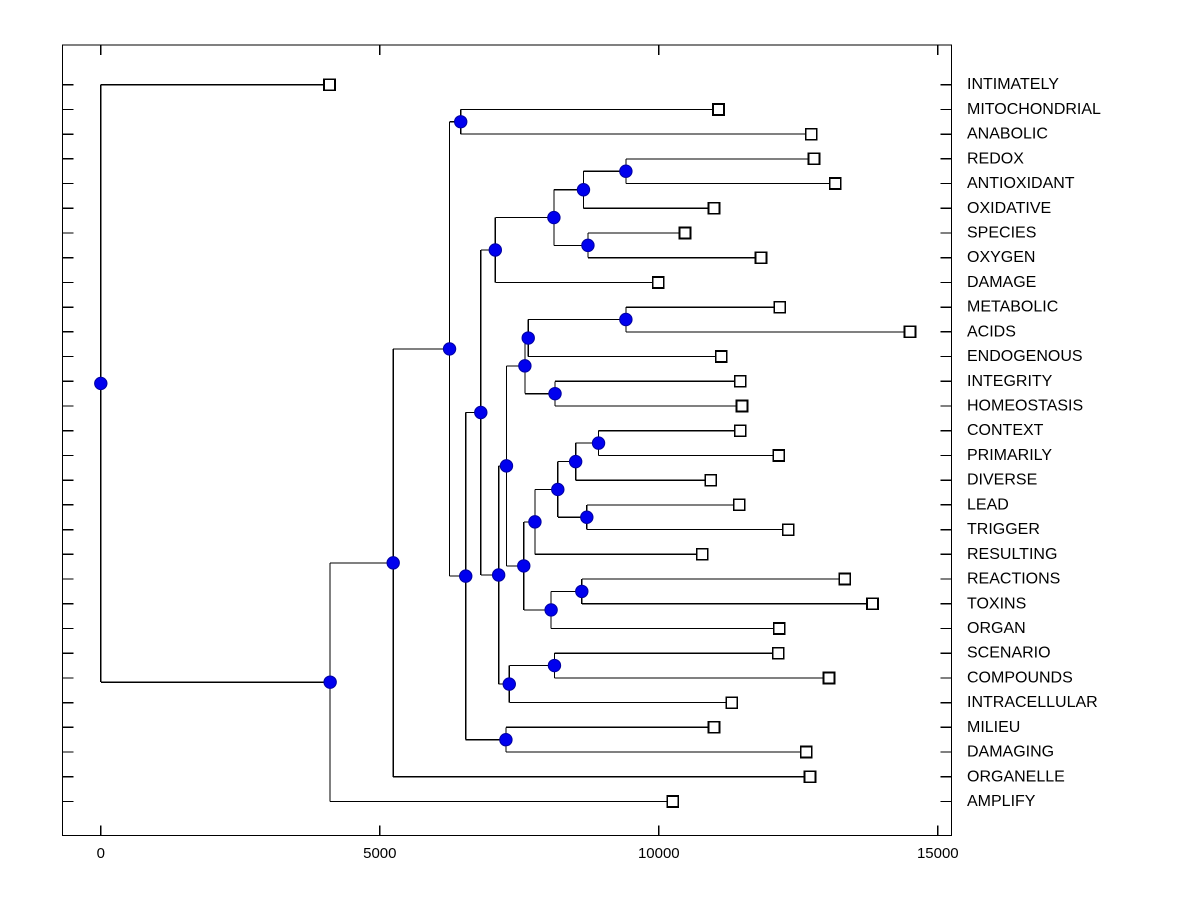 The image size is (1200, 900). What do you see at coordinates (1001, 282) in the screenshot?
I see `leaf-label: DAMAGE` at bounding box center [1001, 282].